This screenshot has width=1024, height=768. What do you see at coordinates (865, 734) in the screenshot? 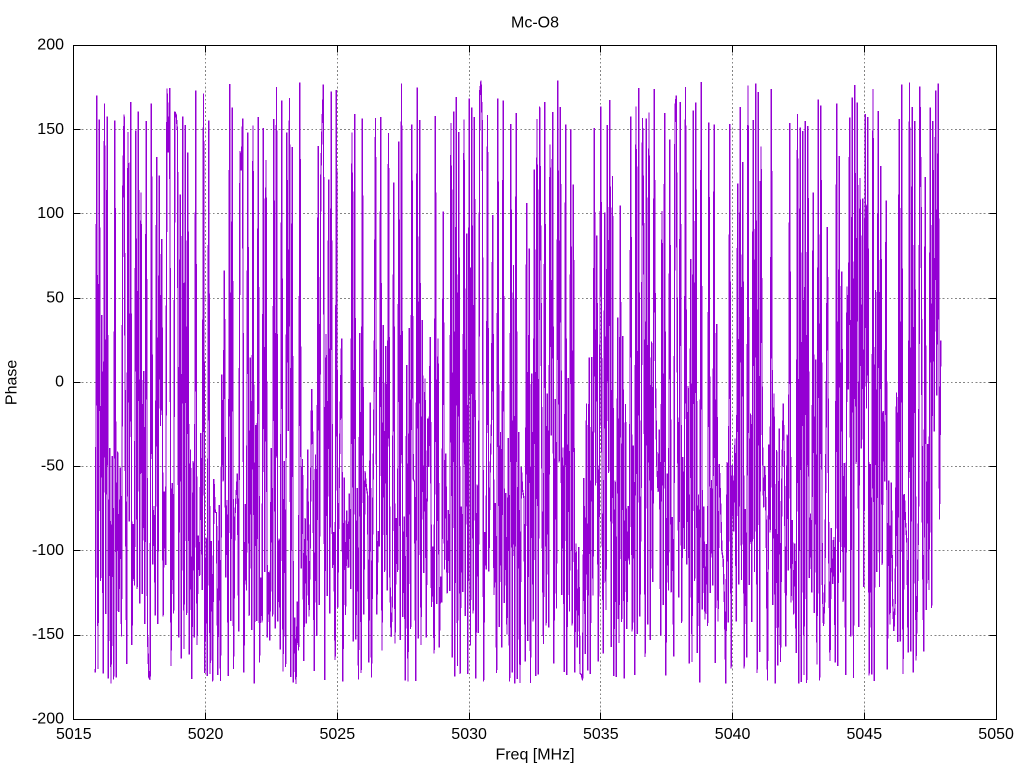
I see `svg-text: 5045` at bounding box center [865, 734].